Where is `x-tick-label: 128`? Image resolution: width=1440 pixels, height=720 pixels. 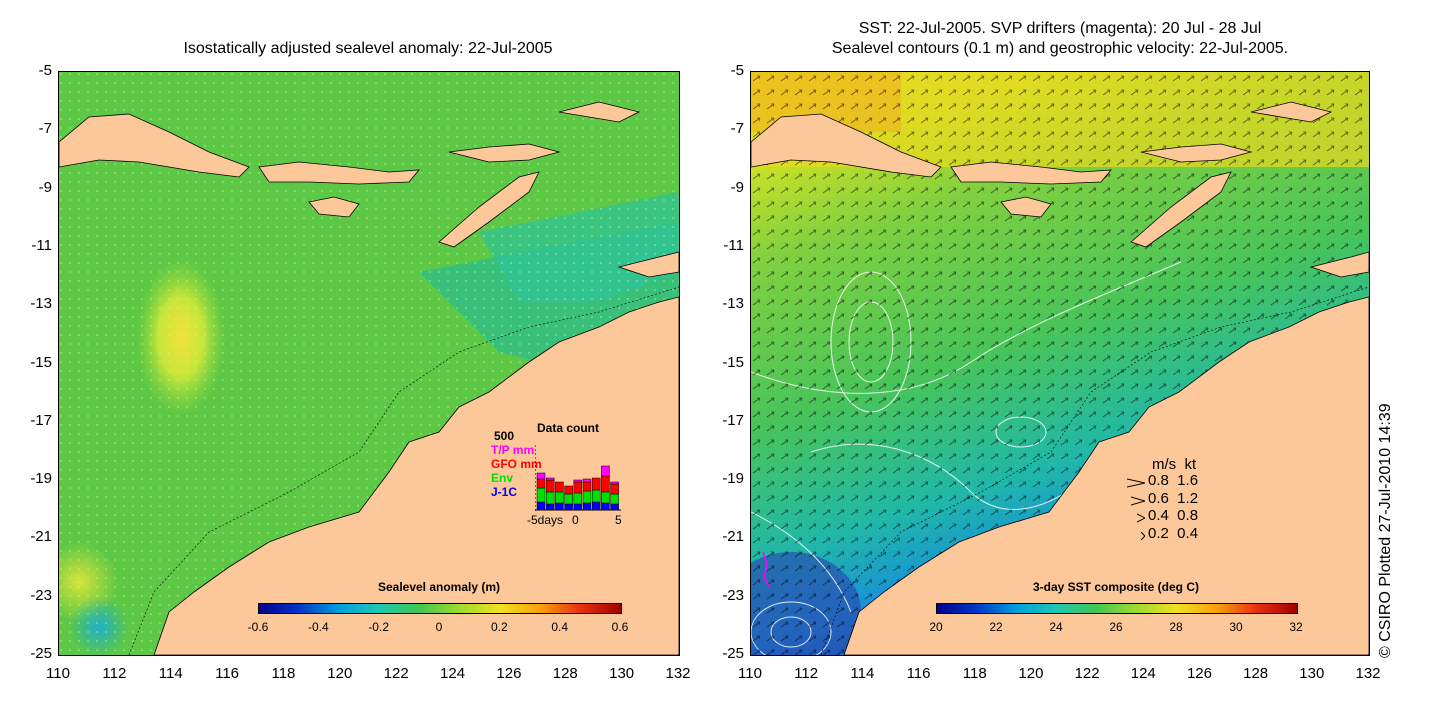 x-tick-label: 128 is located at coordinates (565, 673).